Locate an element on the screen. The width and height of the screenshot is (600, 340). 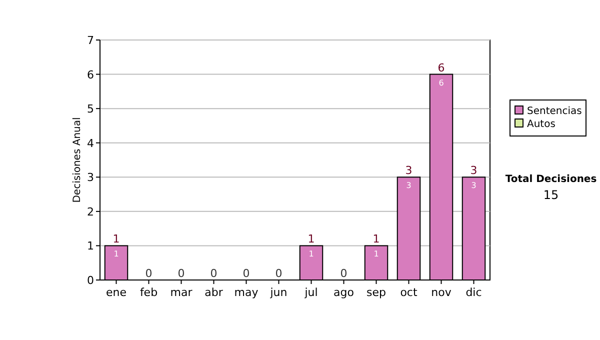
text: 15 is located at coordinates (551, 195).